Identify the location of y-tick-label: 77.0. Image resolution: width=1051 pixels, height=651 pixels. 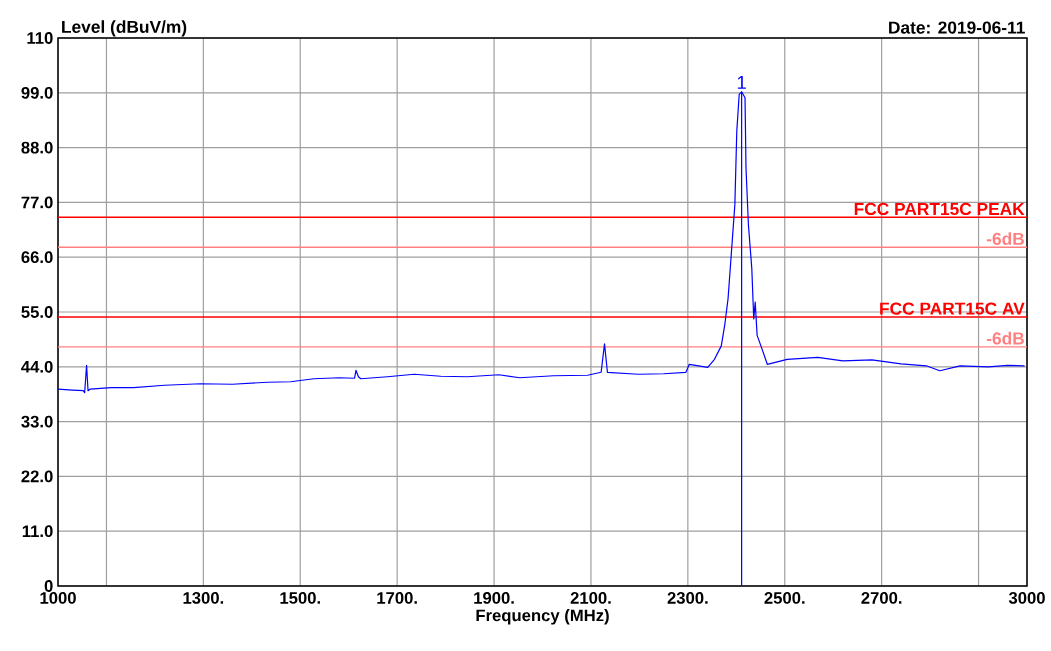
(37, 202).